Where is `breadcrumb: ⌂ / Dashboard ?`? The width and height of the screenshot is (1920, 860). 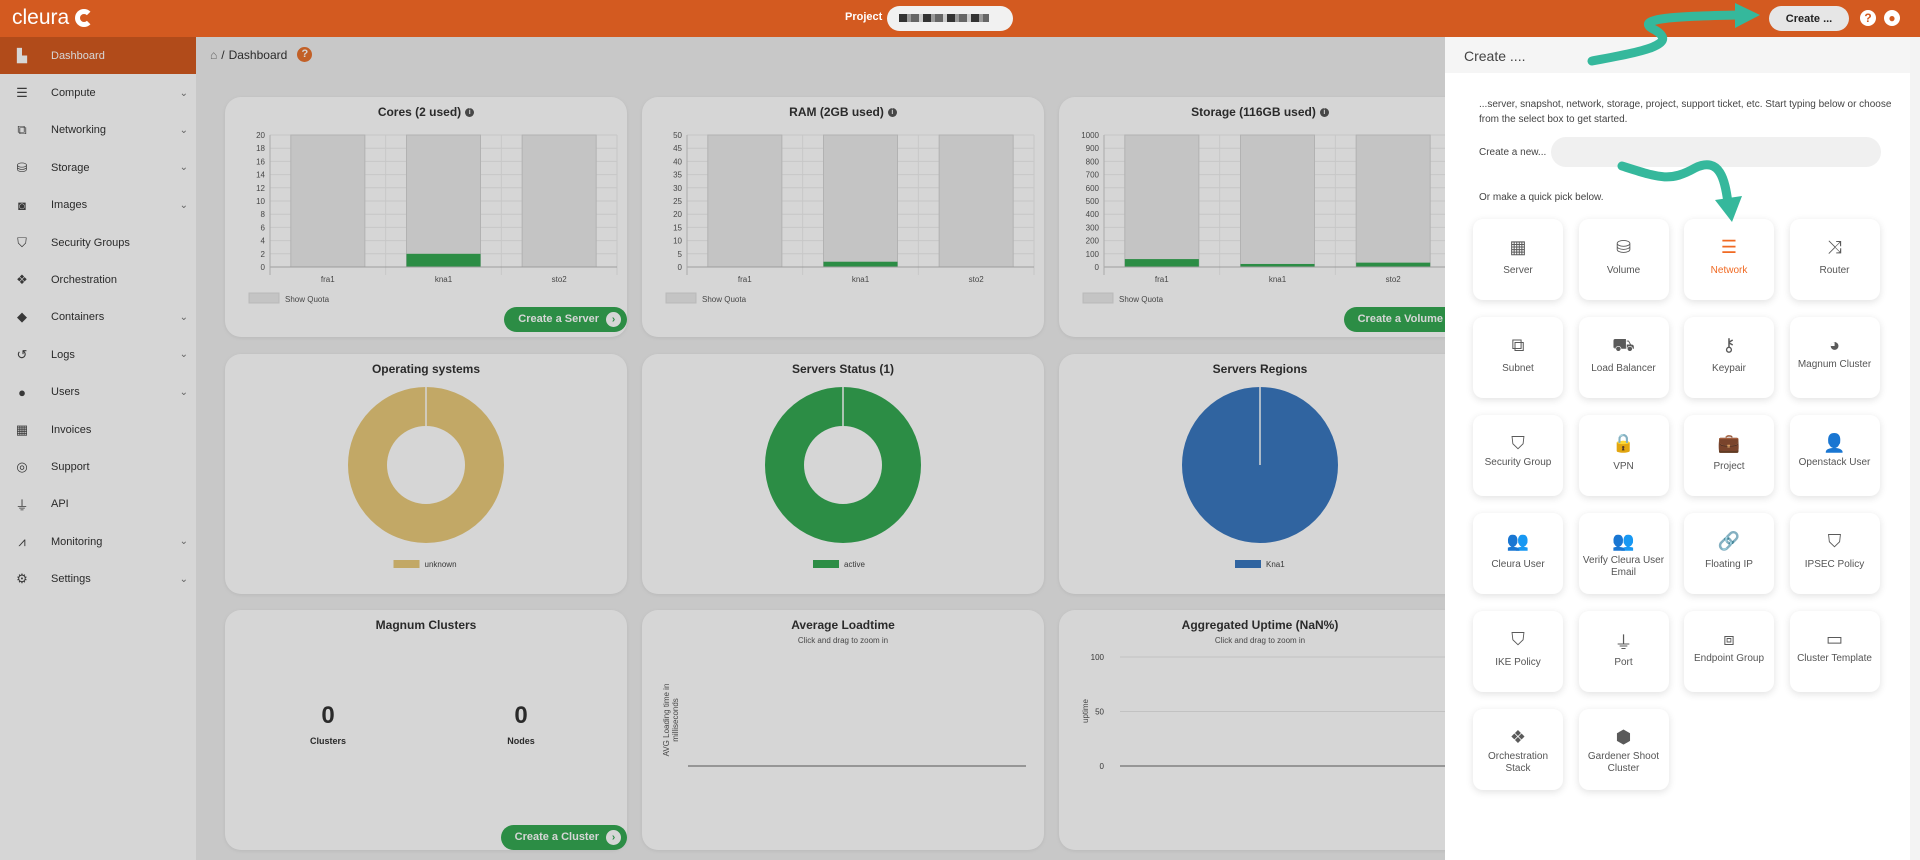
breadcrumb: ⌂ / Dashboard ? is located at coordinates (261, 54).